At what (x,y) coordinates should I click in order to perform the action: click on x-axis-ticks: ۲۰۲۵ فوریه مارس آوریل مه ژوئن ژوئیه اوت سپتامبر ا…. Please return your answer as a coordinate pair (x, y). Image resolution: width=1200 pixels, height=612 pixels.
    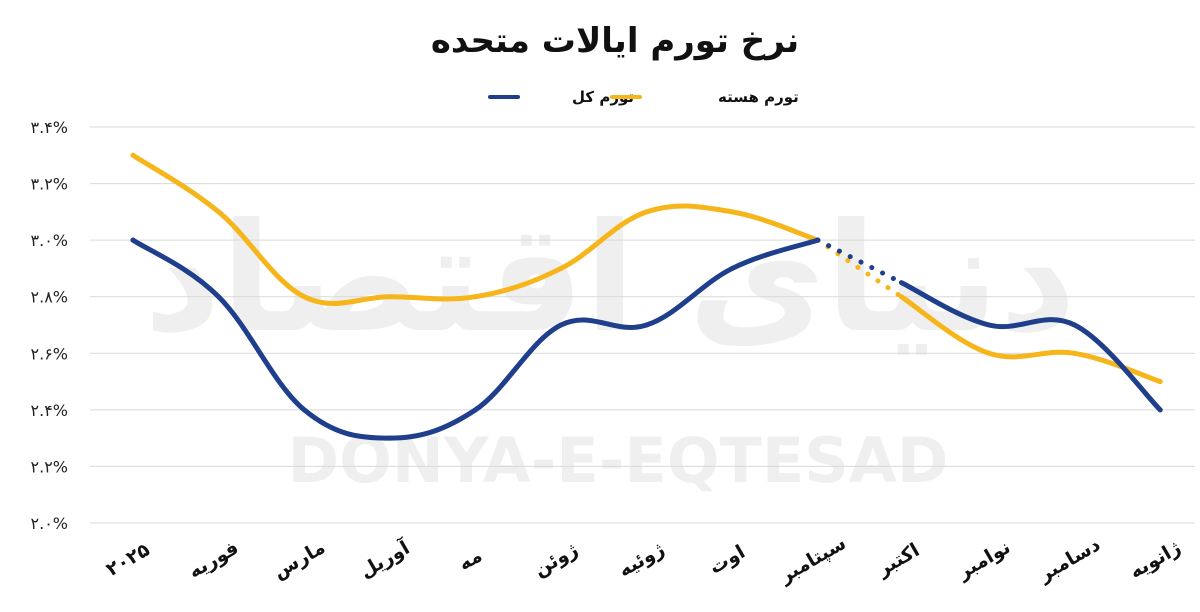
    Looking at the image, I should click on (643, 560).